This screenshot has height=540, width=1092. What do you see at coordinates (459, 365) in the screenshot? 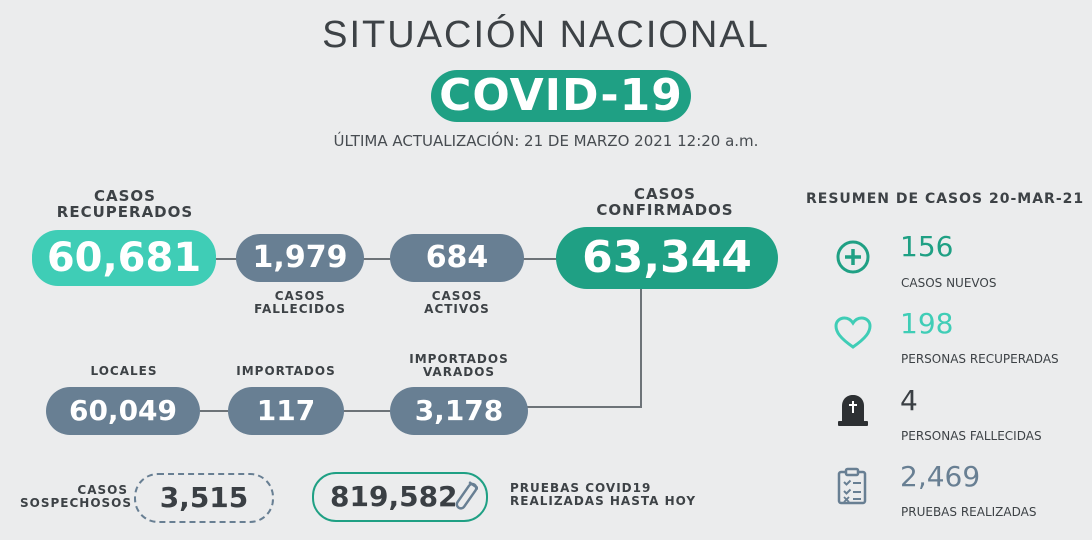
I see `varados-label: IMPORTADOS VARADOS` at bounding box center [459, 365].